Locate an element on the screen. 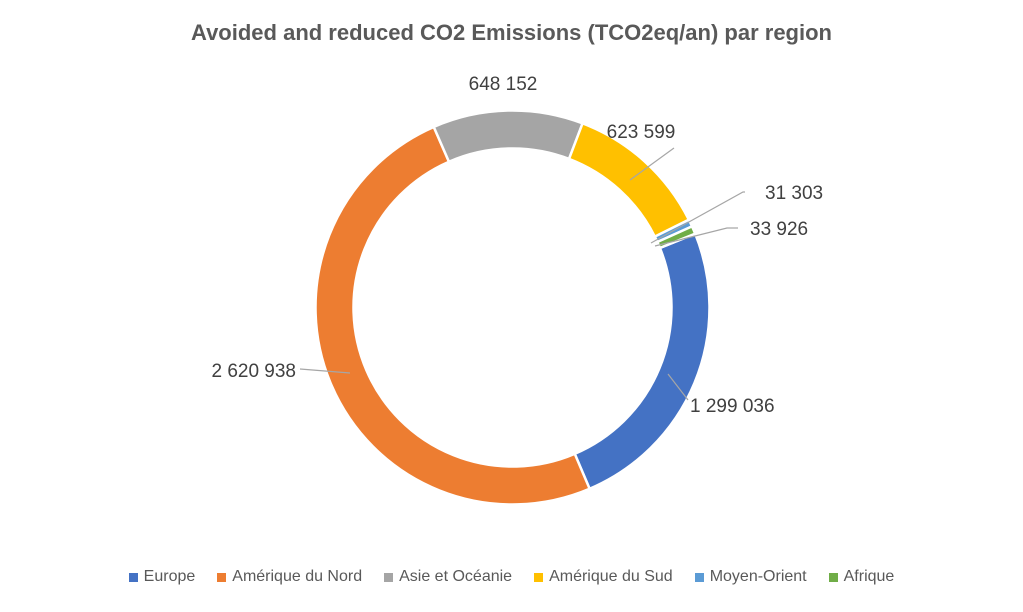 The height and width of the screenshot is (612, 1023). legend-label: Moyen-Orient is located at coordinates (758, 576).